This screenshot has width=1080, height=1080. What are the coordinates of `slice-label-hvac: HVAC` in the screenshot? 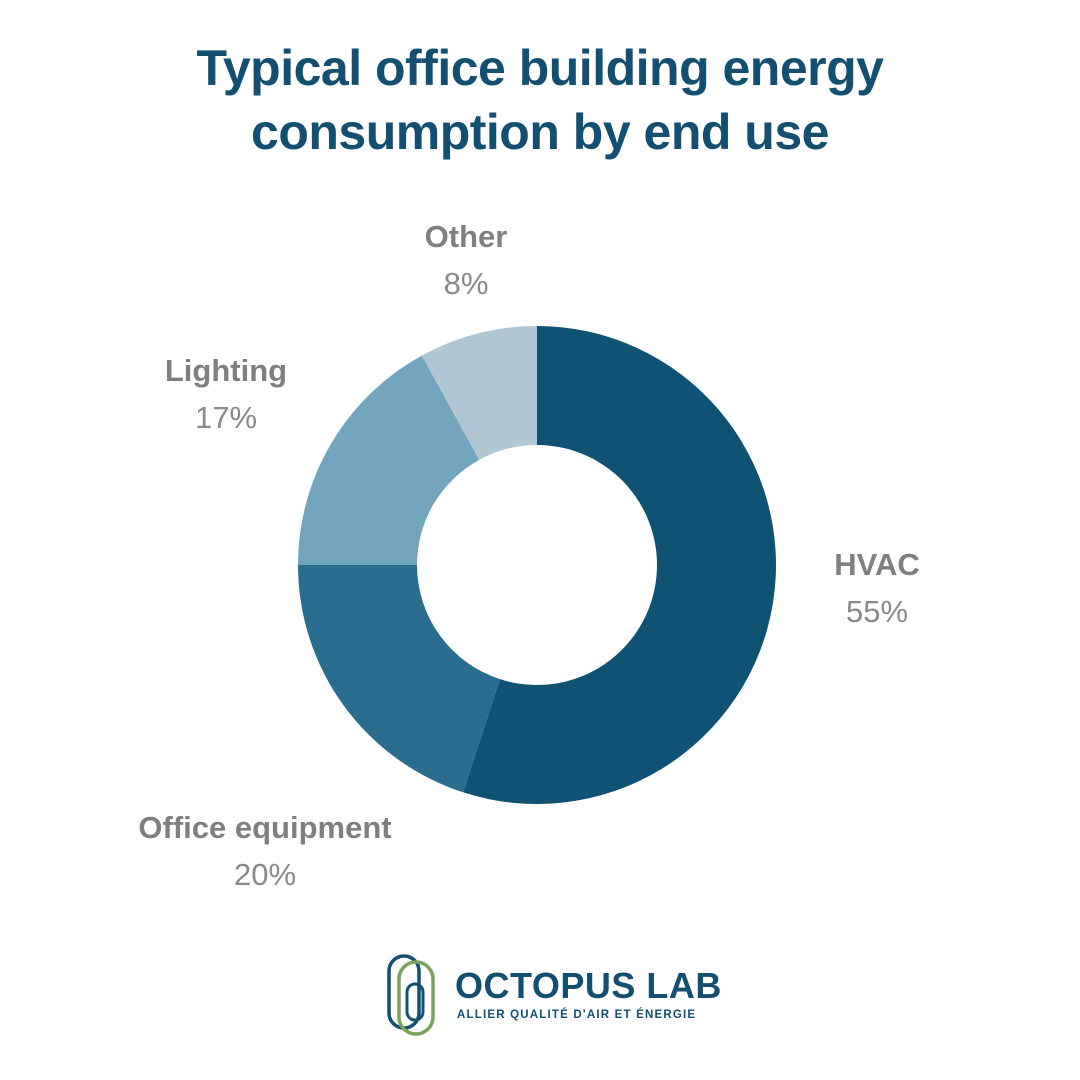 It's located at (877, 564).